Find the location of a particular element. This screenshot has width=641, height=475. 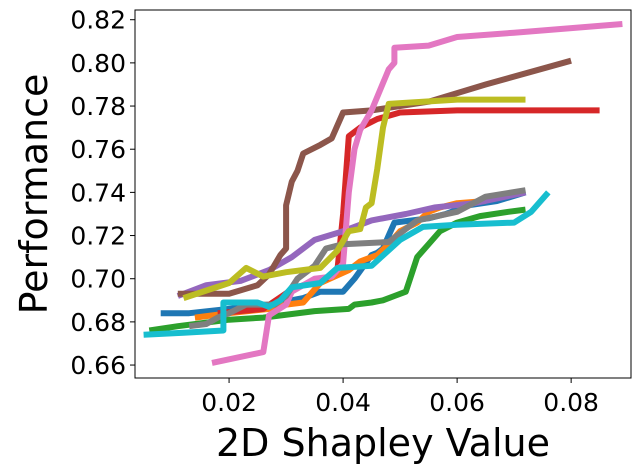

y-tick-label: 0.70 is located at coordinates (98, 279).